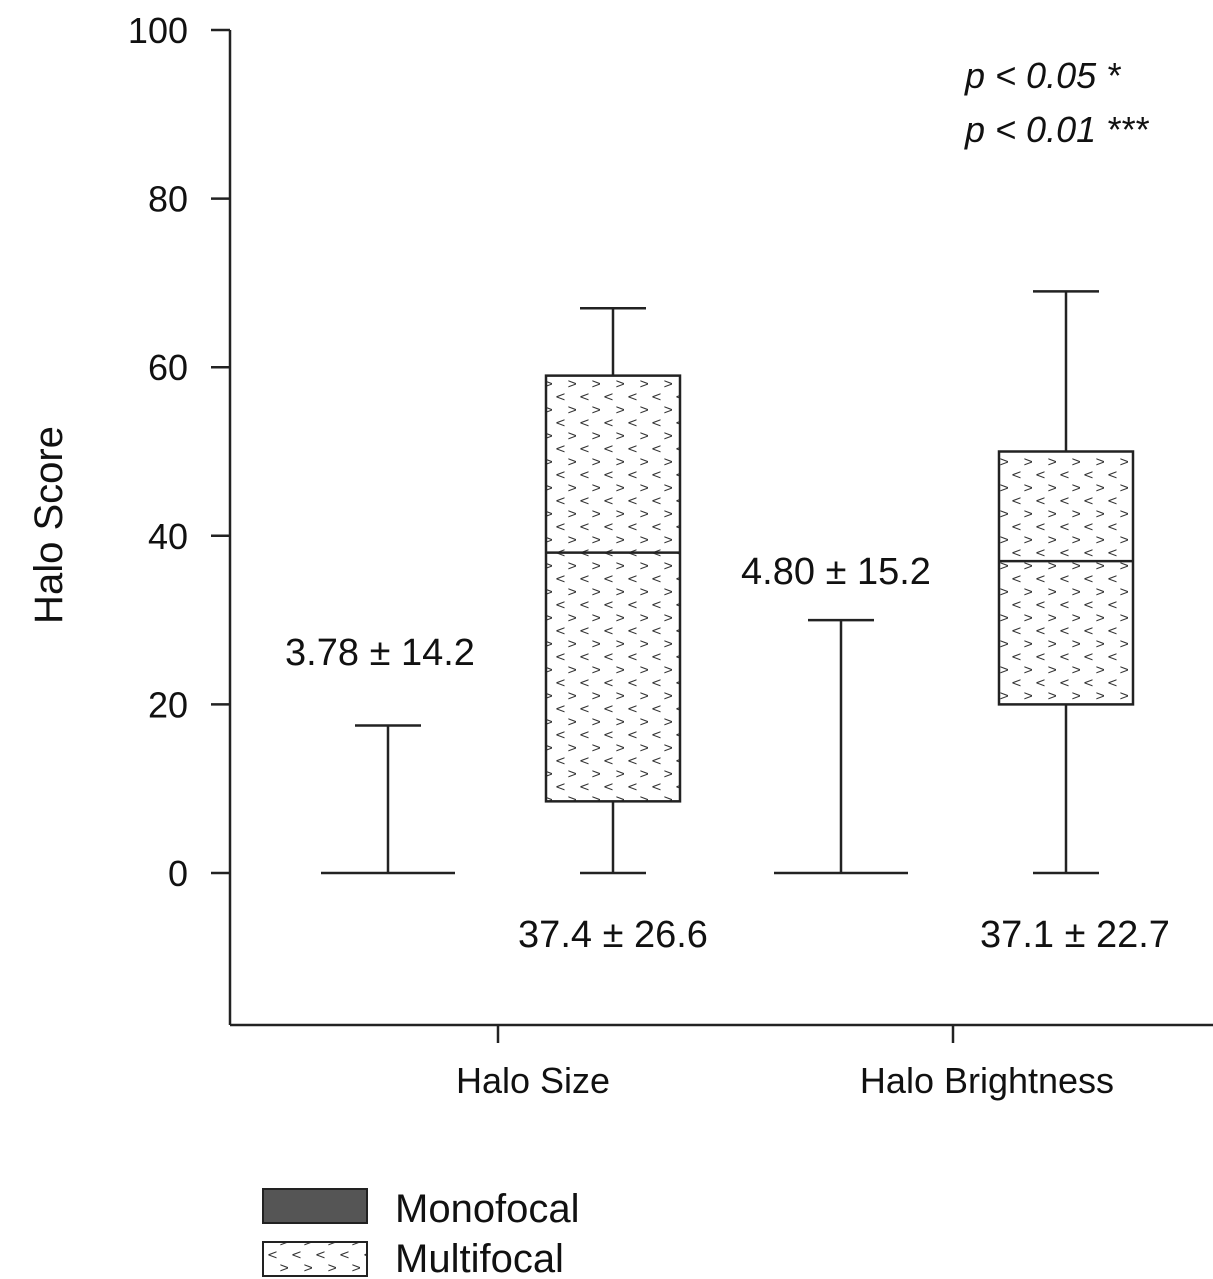  What do you see at coordinates (487, 1209) in the screenshot?
I see `legend-label-monofocal: Monofocal` at bounding box center [487, 1209].